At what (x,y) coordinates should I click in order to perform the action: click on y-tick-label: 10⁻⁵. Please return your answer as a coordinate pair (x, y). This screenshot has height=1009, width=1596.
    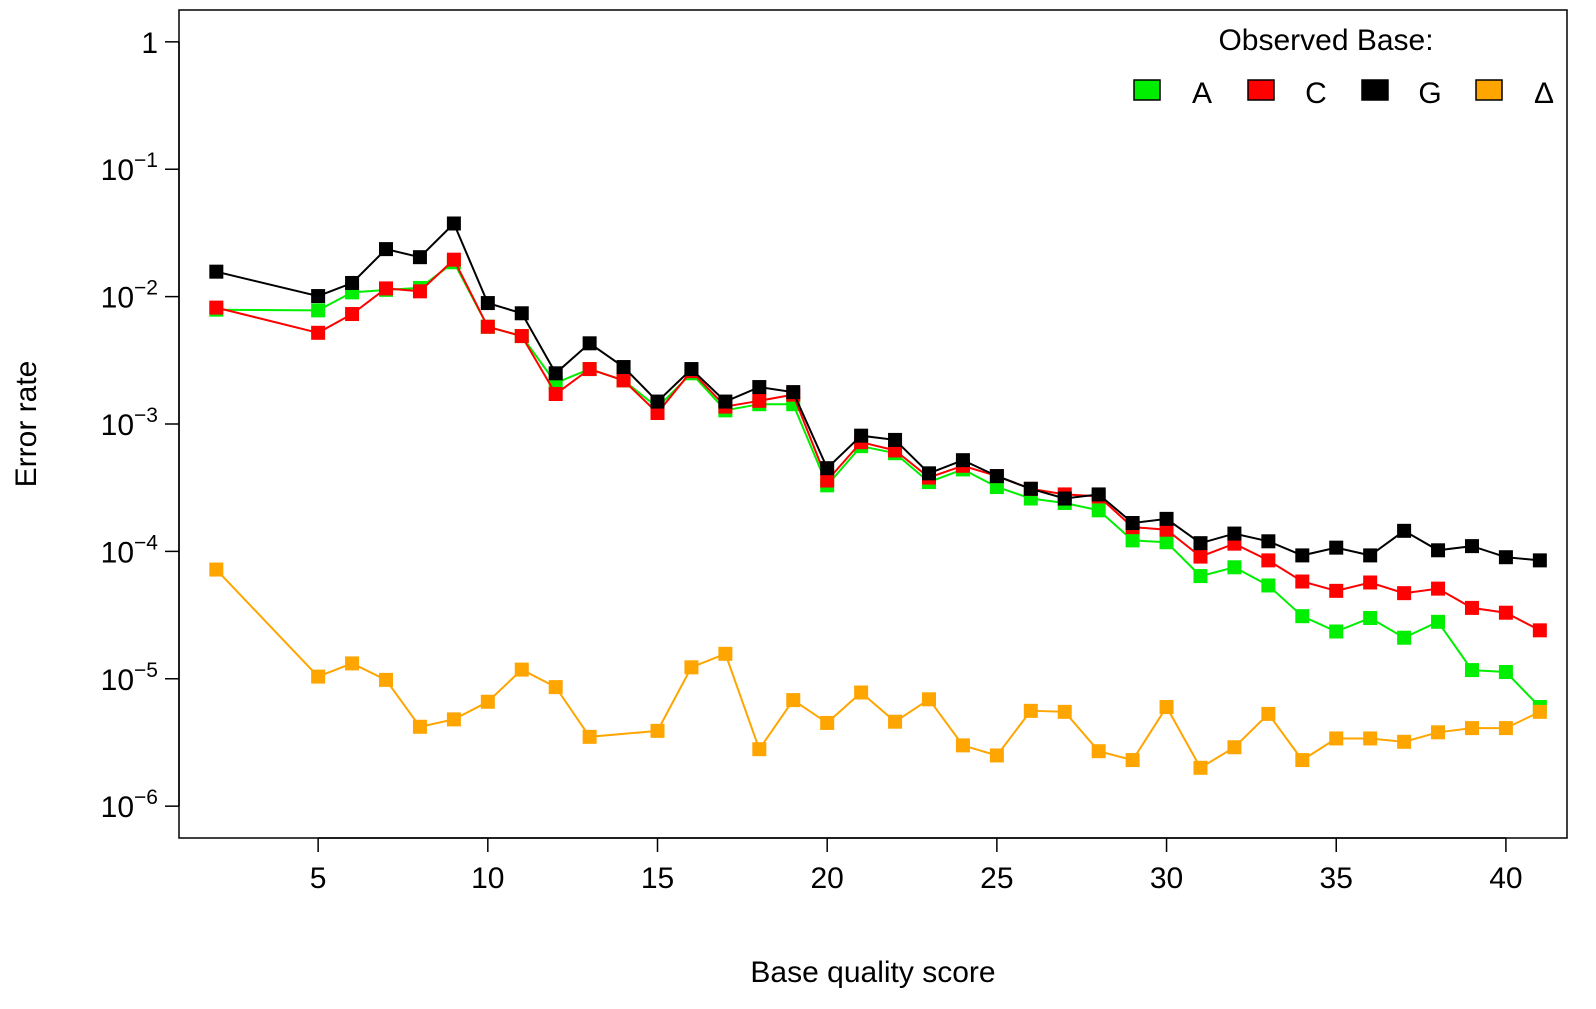
    Looking at the image, I should click on (129, 678).